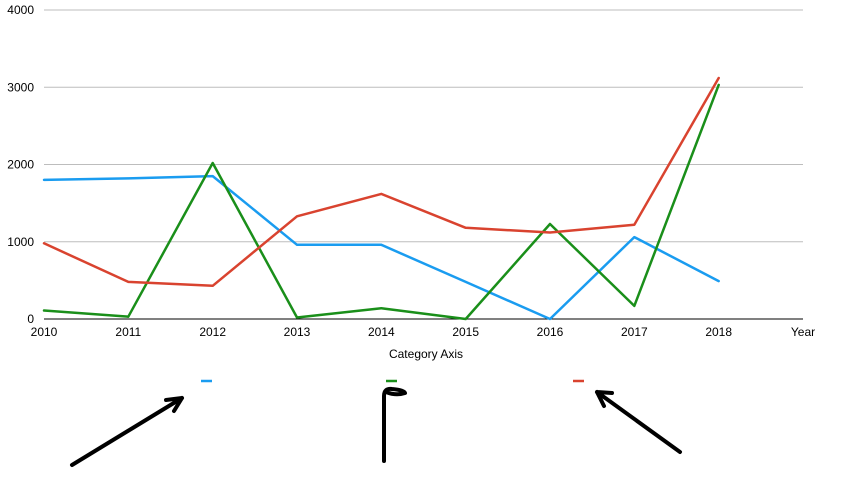 Image resolution: width=863 pixels, height=483 pixels. Describe the element at coordinates (127, 431) in the screenshot. I see `annotation-arrow-left` at that location.